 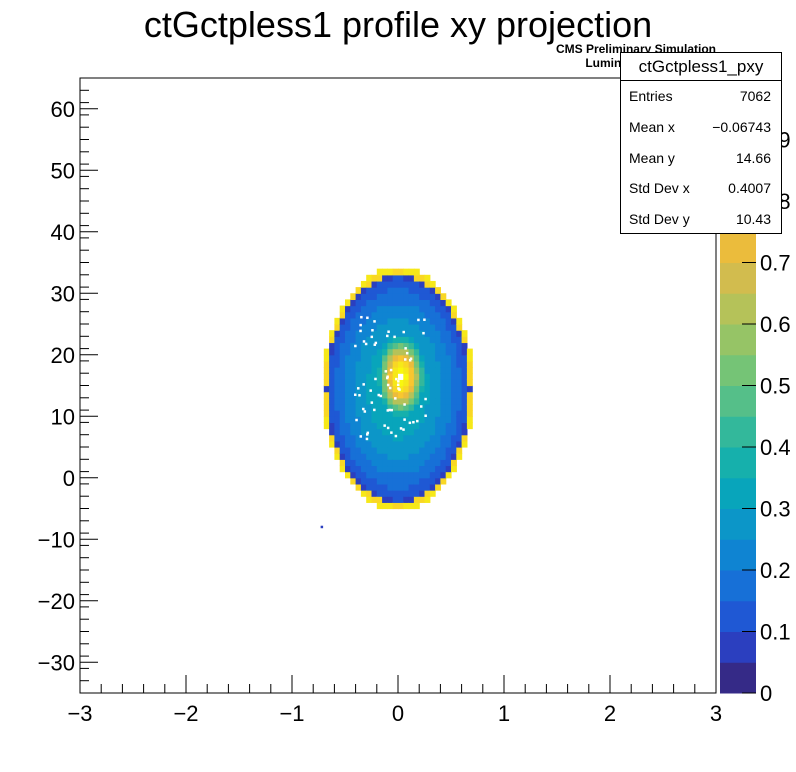 I want to click on x-tick-label: −2, so click(x=185, y=713).